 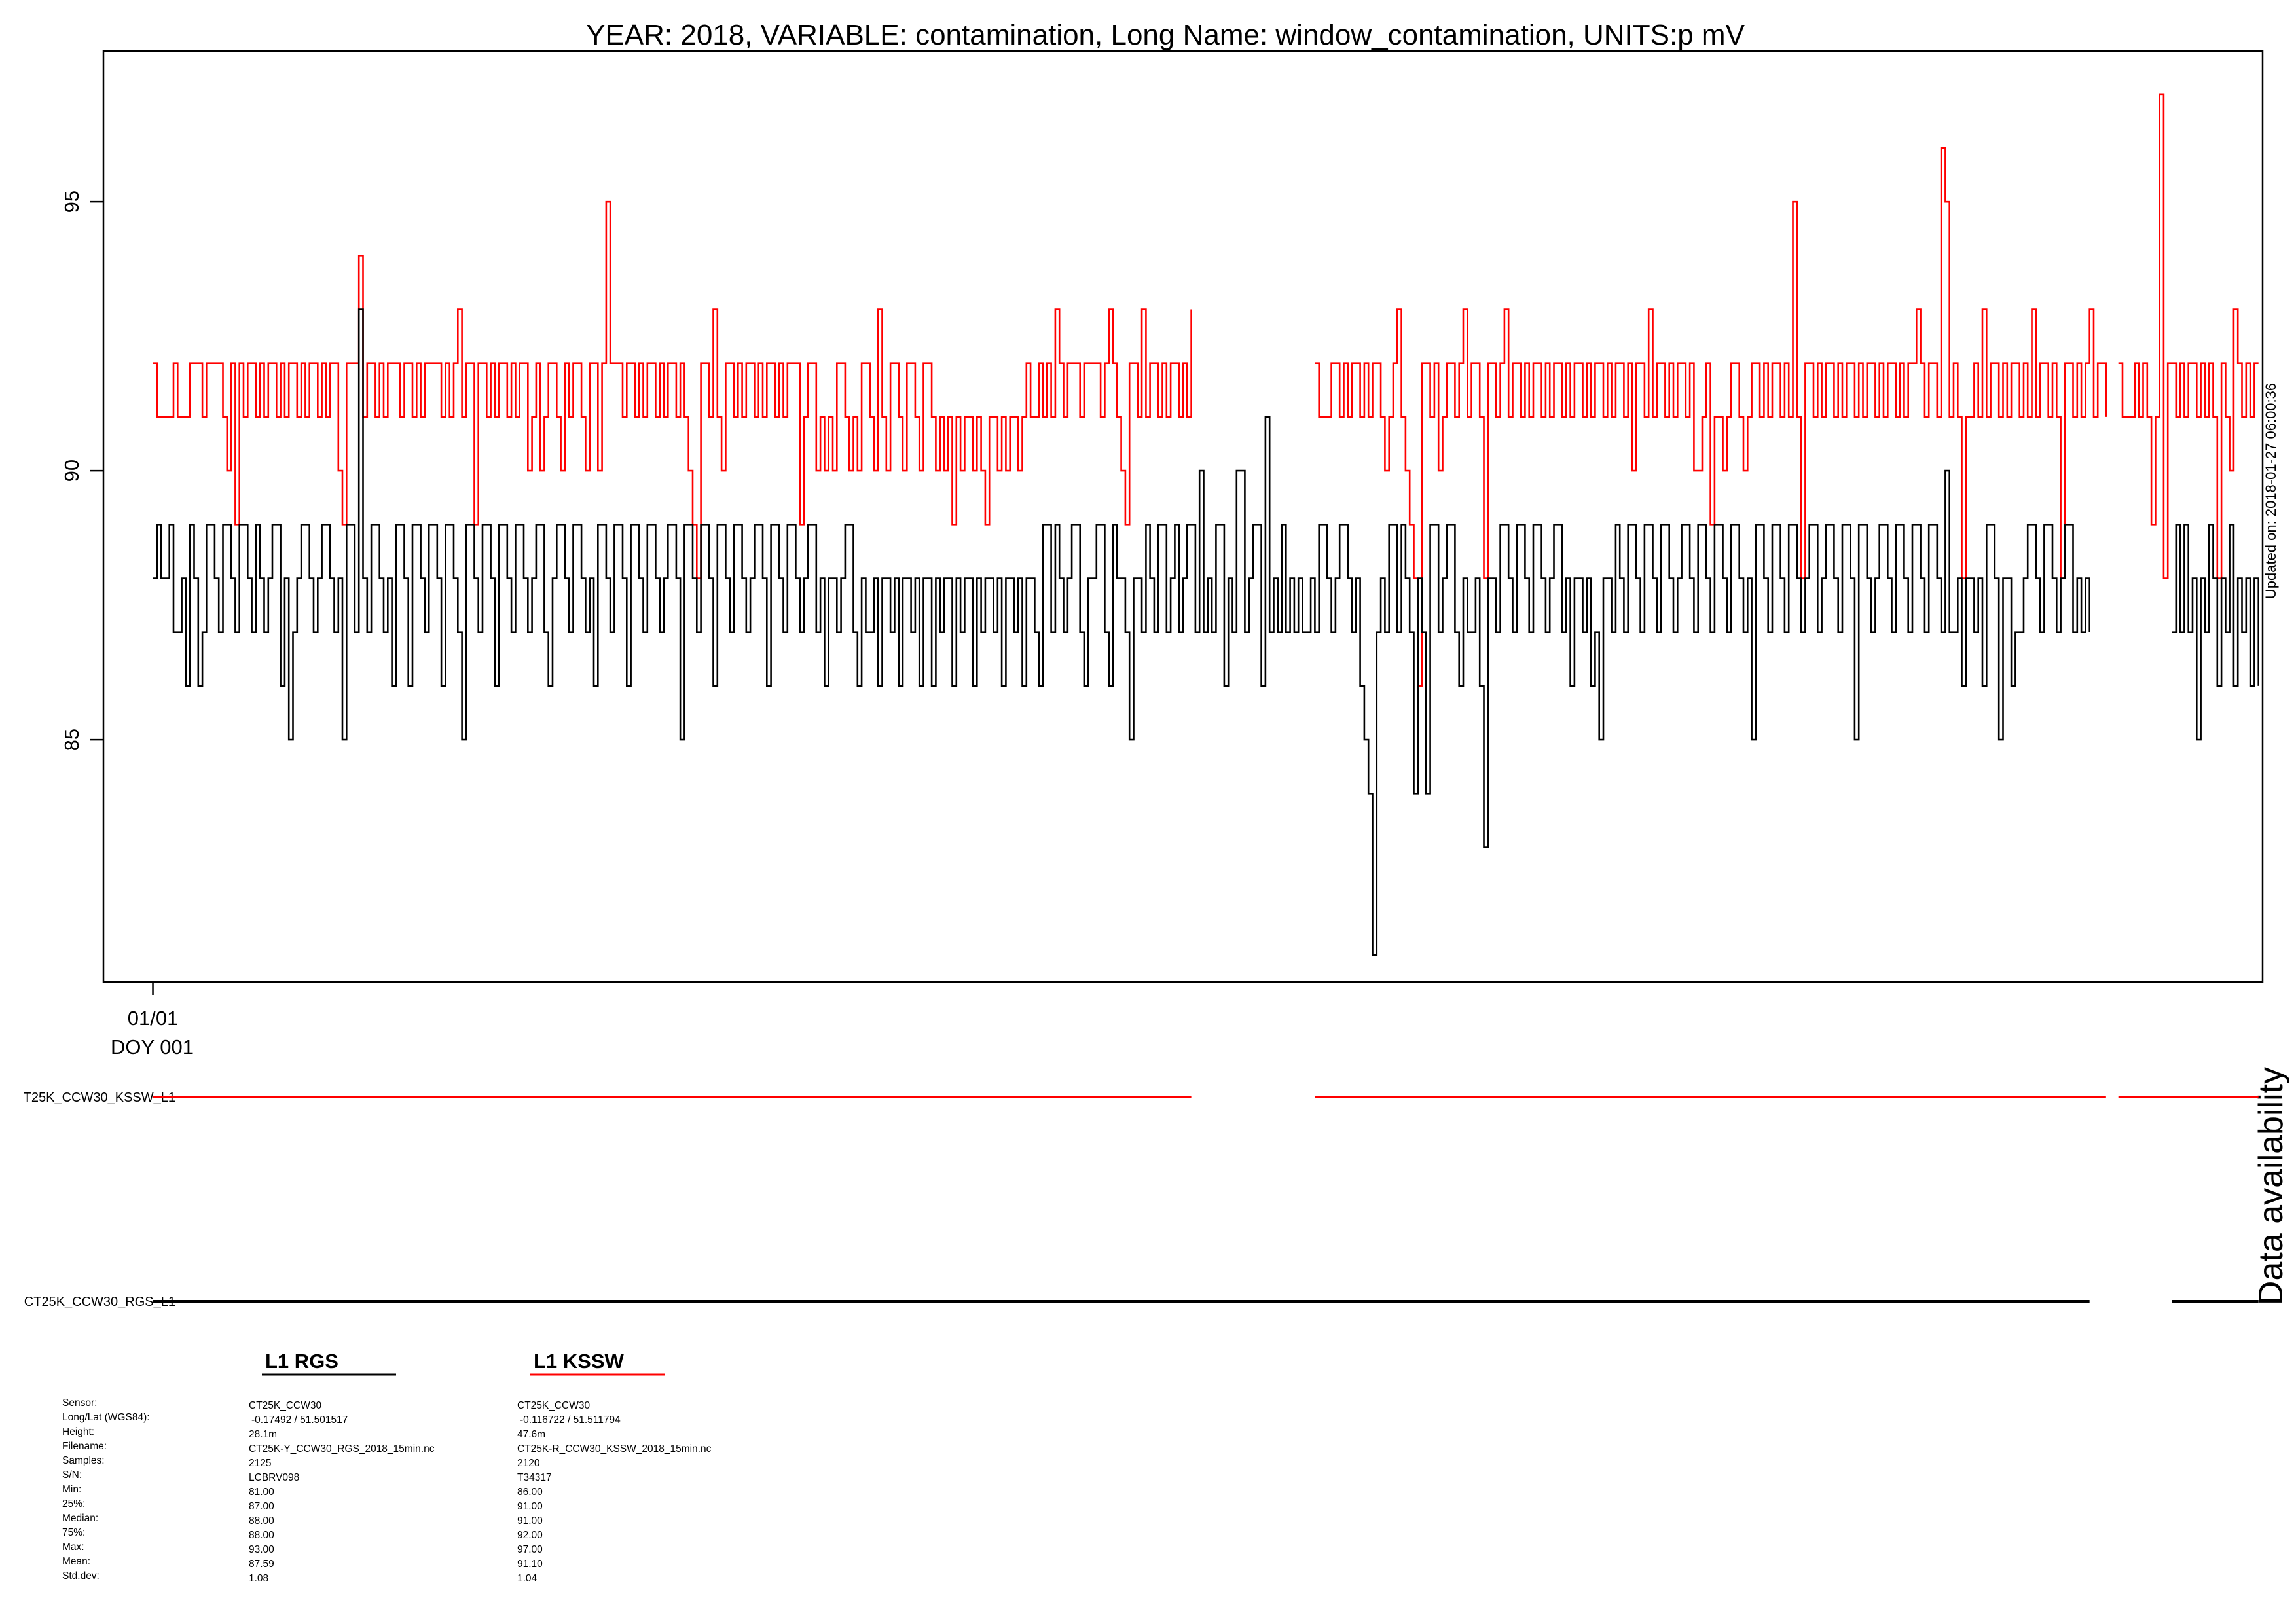 What do you see at coordinates (78, 1431) in the screenshot?
I see `stats-row-label: Height:` at bounding box center [78, 1431].